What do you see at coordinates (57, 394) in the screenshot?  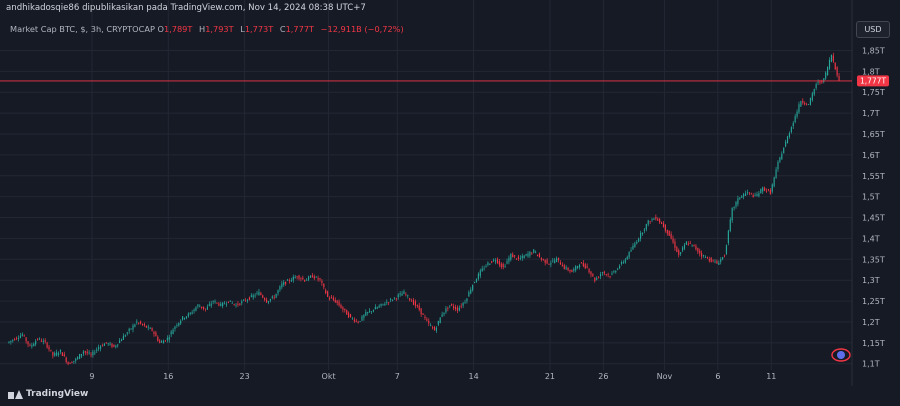 I see `tradingview-brand: TradingView` at bounding box center [57, 394].